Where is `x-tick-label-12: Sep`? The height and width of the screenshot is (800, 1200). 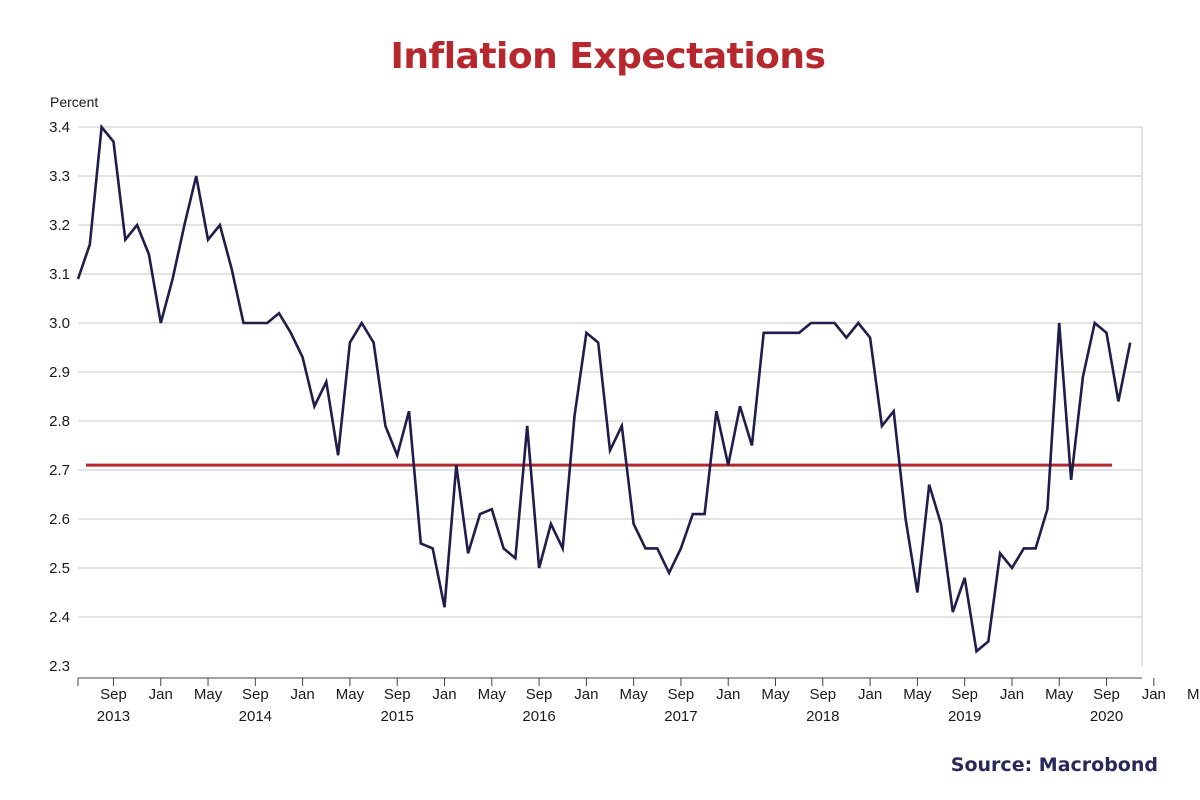 x-tick-label-12: Sep is located at coordinates (681, 694).